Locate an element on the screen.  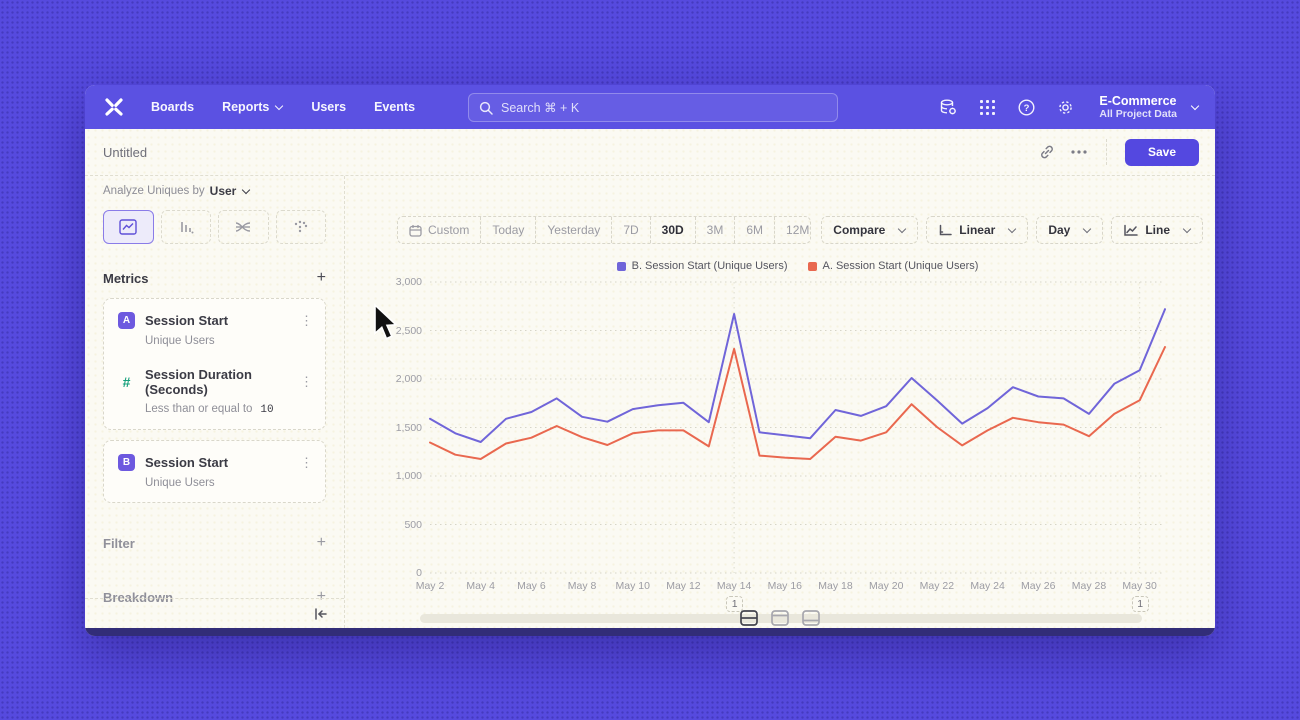
nav-item-reports: Reports is located at coordinates (252, 107).